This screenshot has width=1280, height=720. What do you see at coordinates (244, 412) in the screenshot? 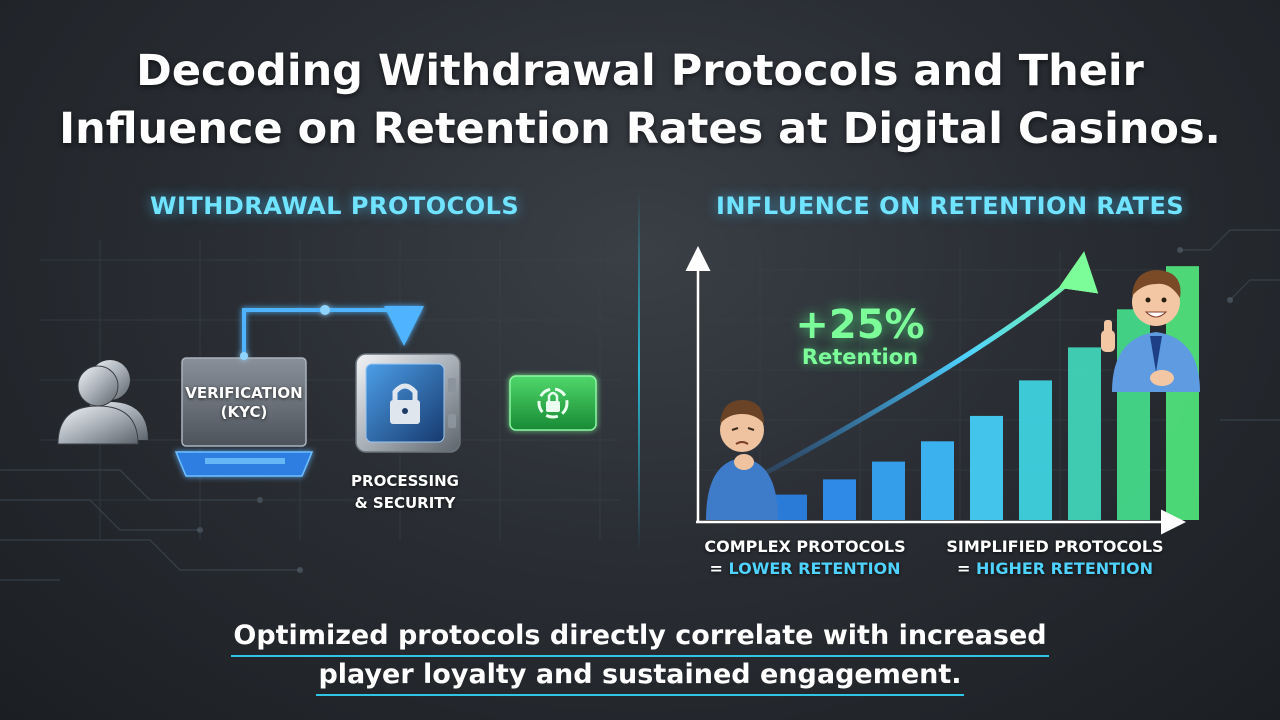
I see `verification-label-line-2: (KYC)` at bounding box center [244, 412].